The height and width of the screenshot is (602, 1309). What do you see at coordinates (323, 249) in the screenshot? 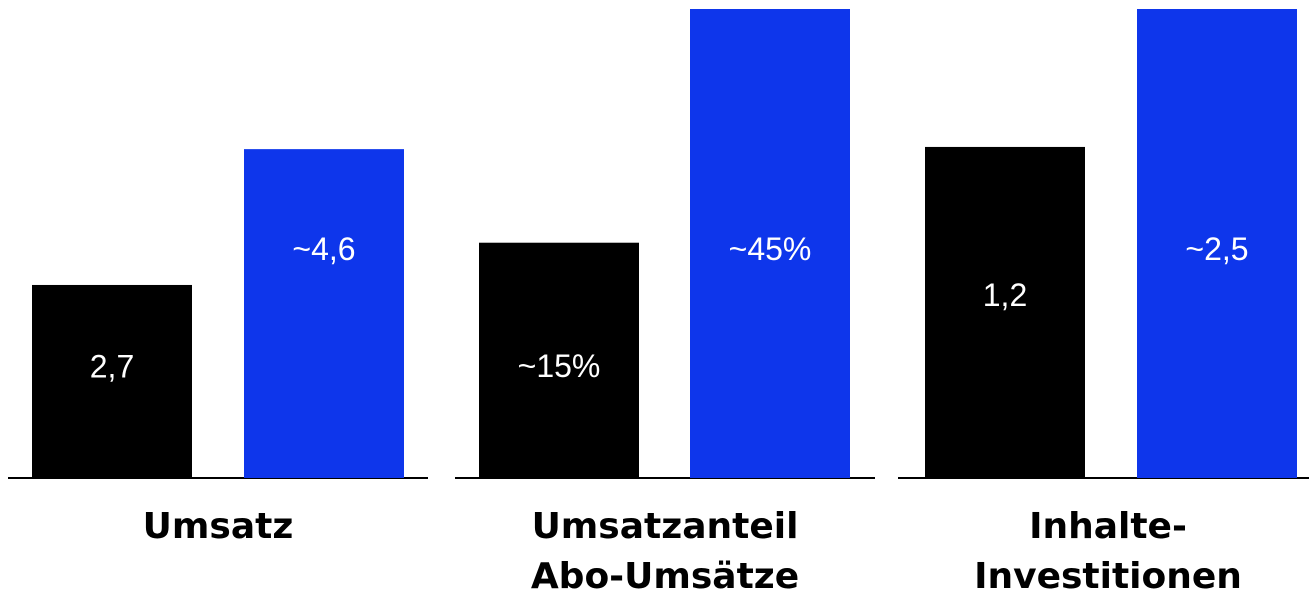
I see `bar-value-label: ~4,6` at bounding box center [323, 249].